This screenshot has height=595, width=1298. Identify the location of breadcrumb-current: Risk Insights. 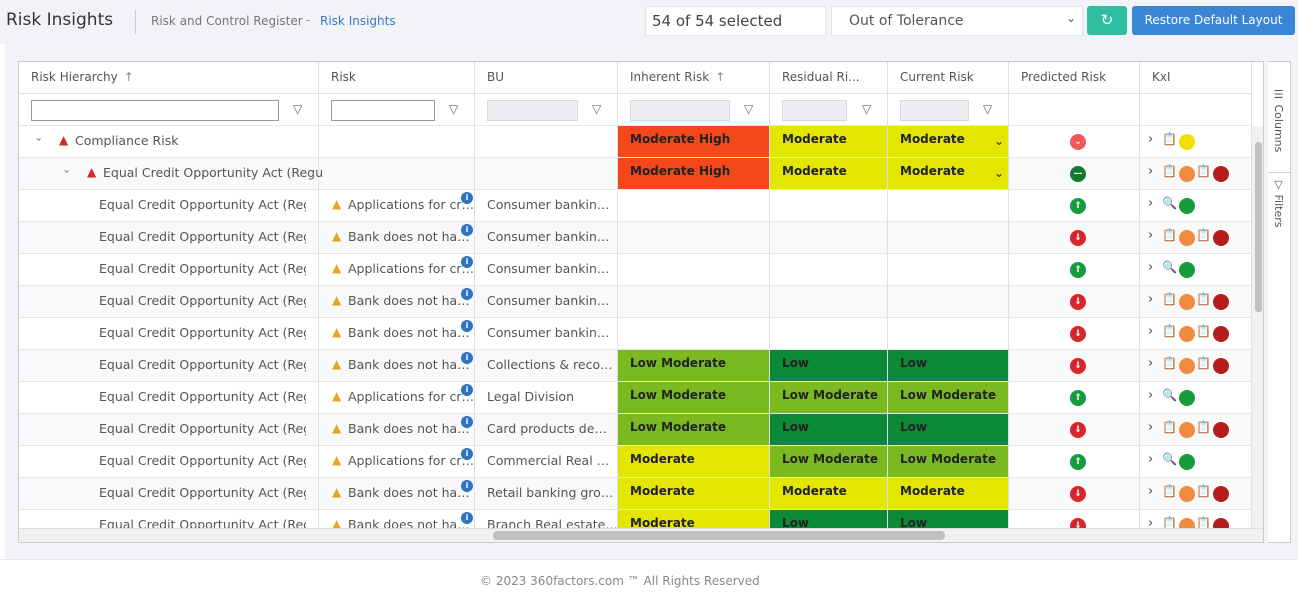
(358, 21).